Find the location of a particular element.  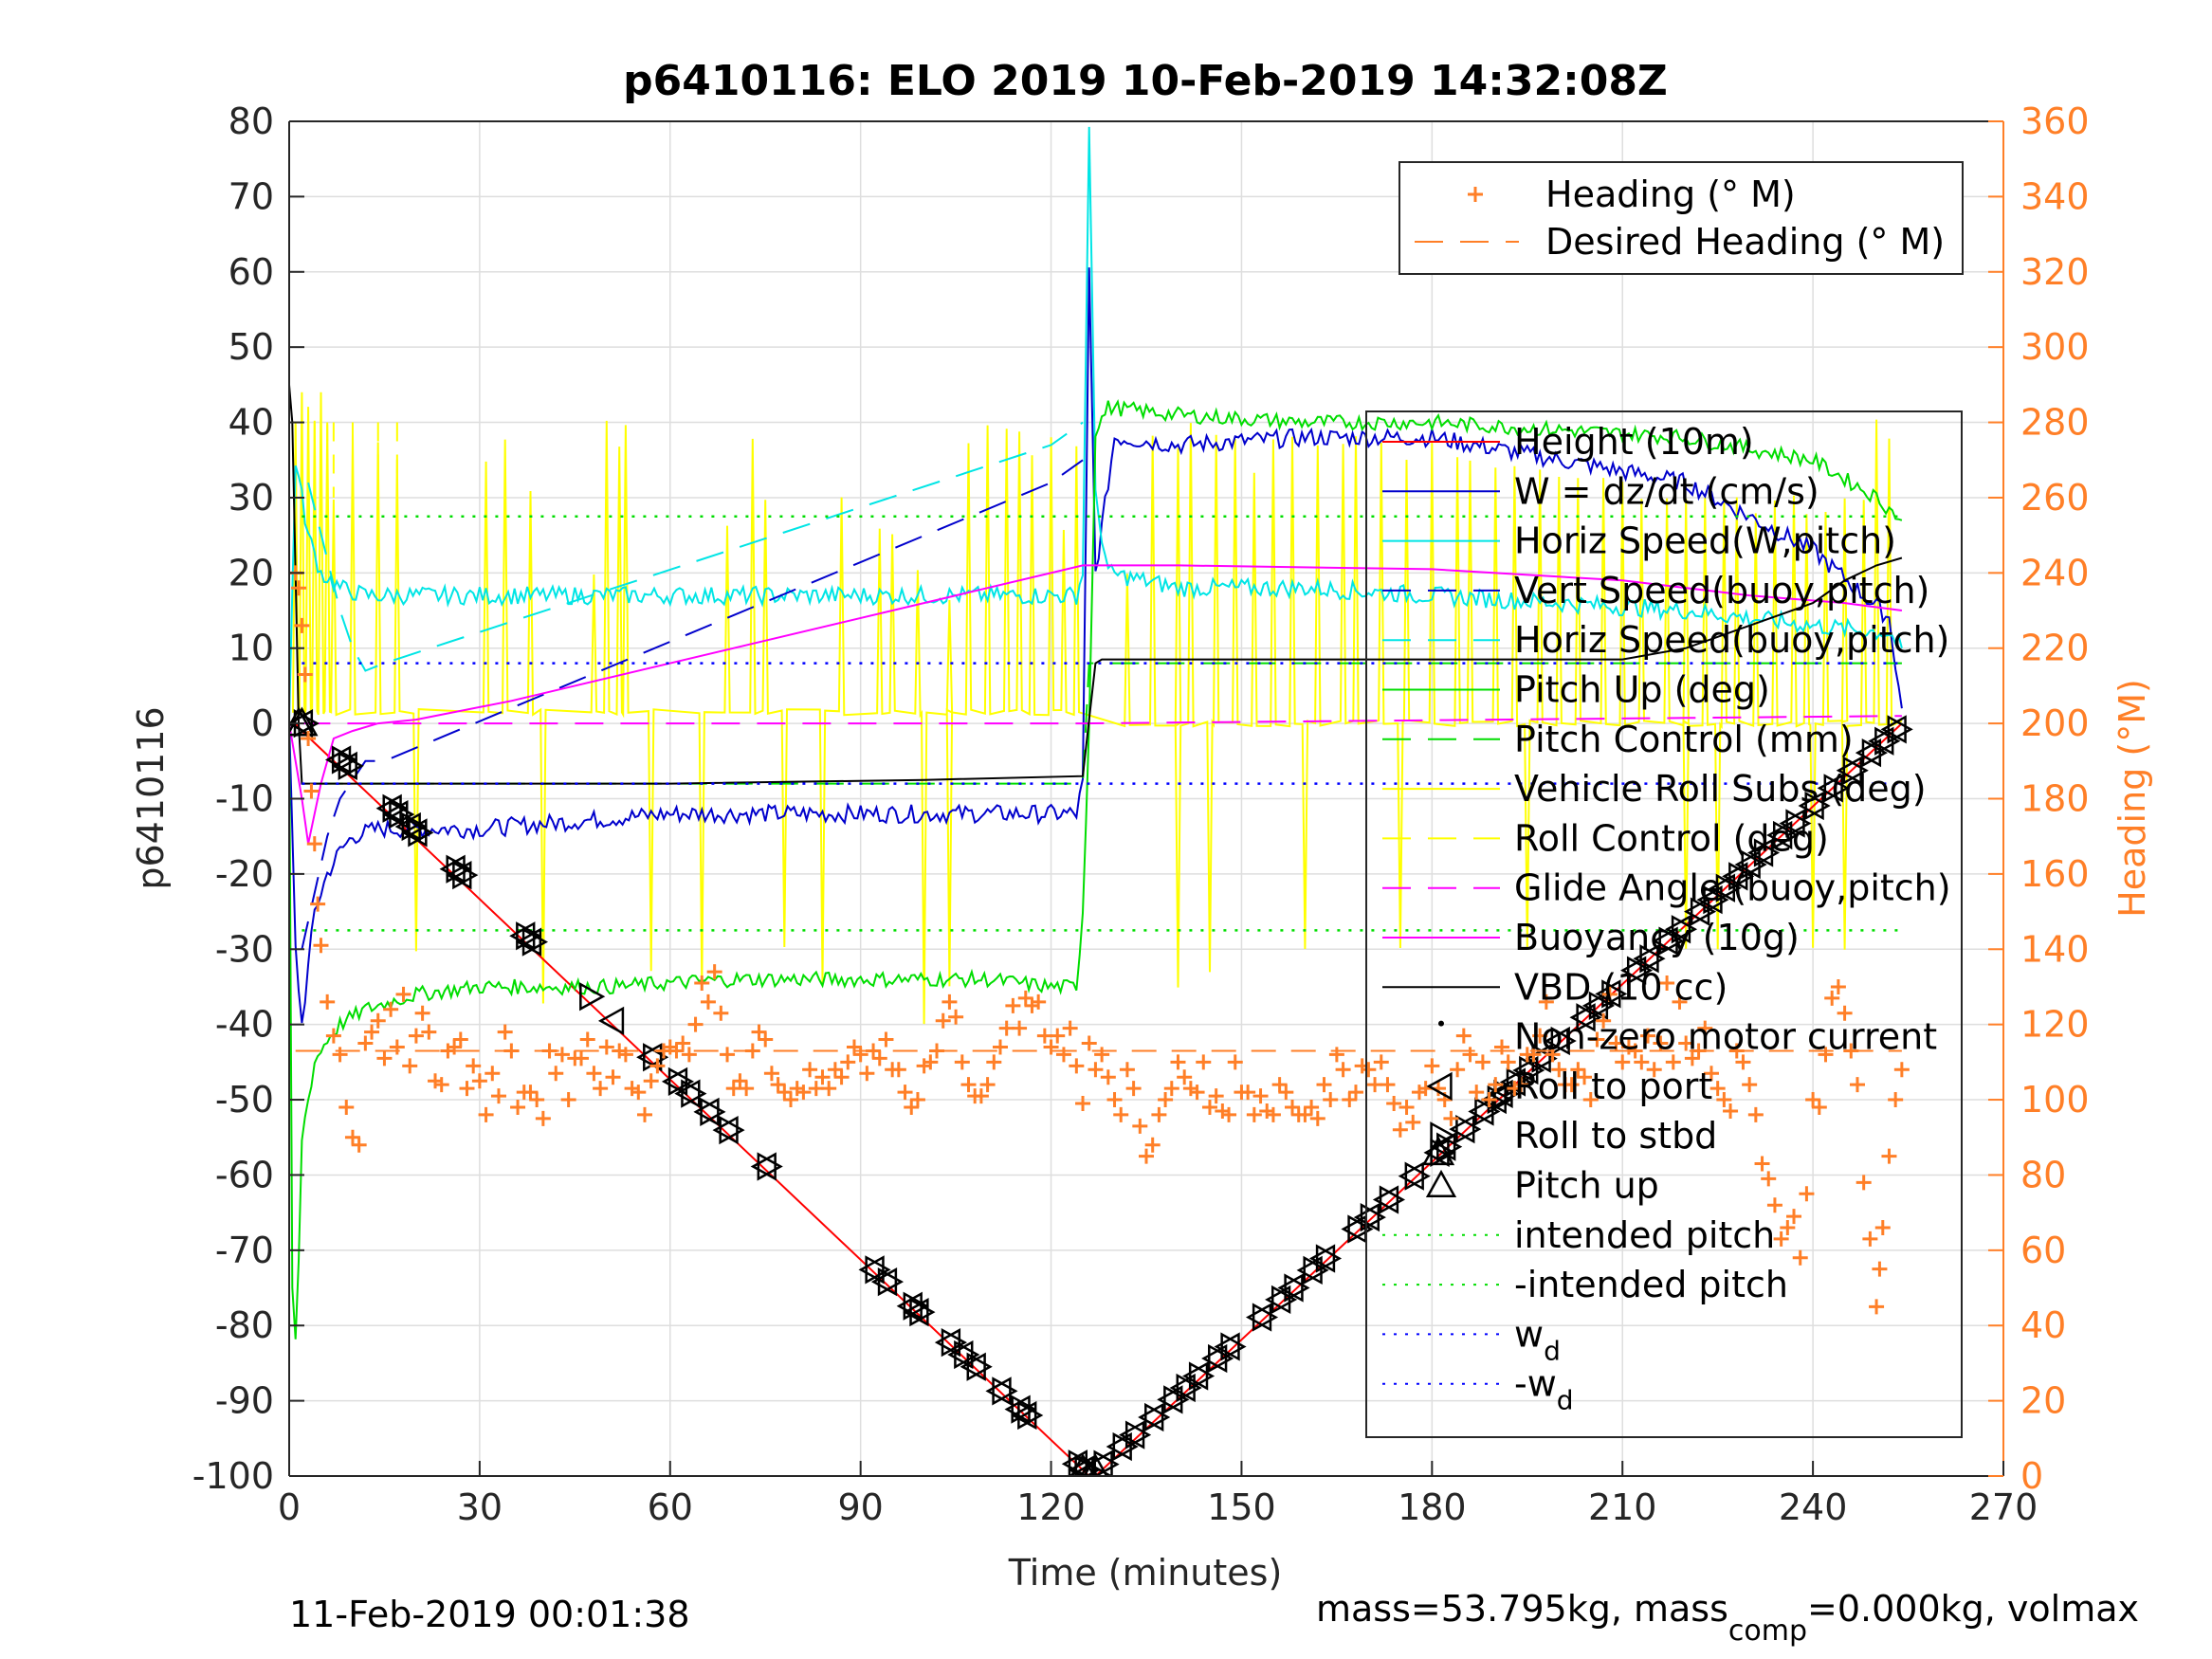

y-left-tick-label: 50 is located at coordinates (251, 347).